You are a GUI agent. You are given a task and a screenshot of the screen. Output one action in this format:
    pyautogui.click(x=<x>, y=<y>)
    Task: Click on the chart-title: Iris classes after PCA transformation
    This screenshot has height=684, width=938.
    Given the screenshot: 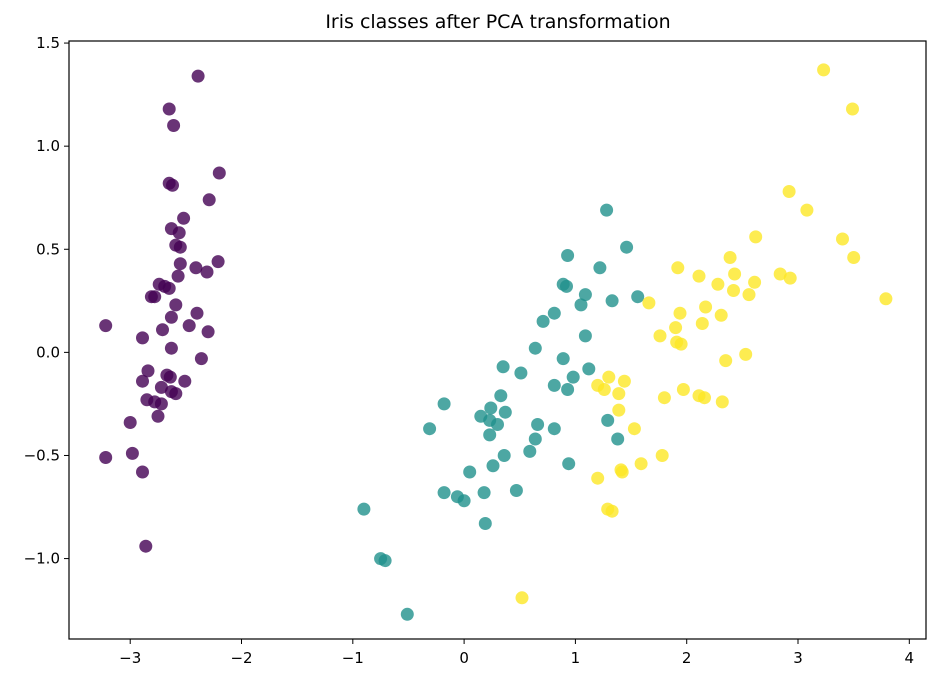 What is the action you would take?
    pyautogui.click(x=497, y=22)
    